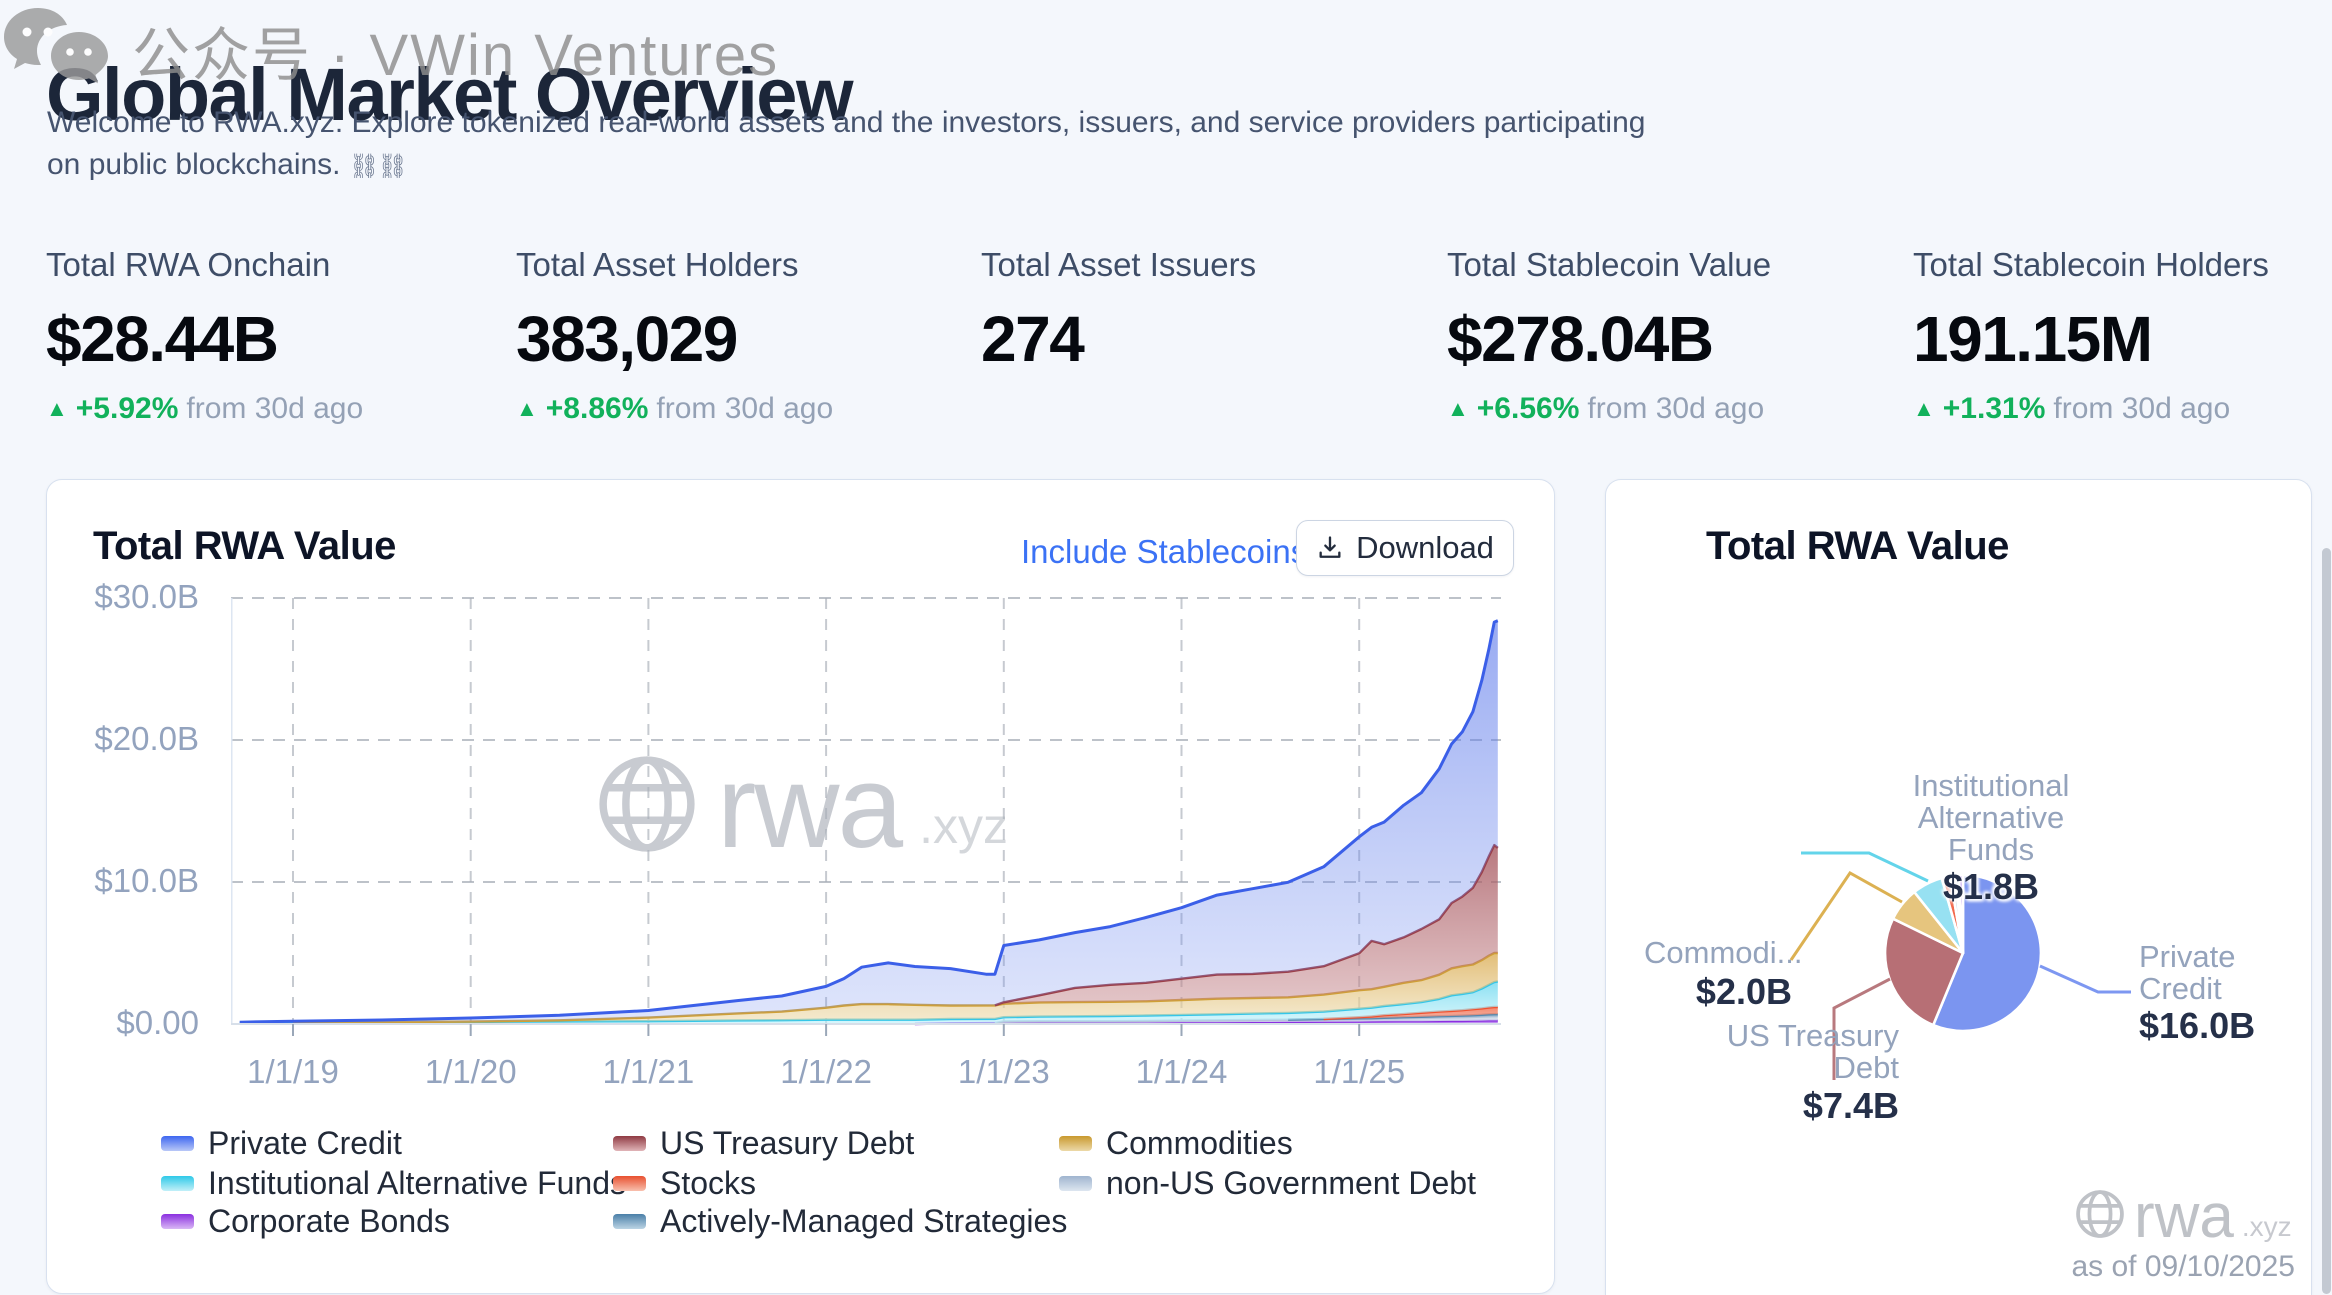 The image size is (2332, 1295). I want to click on rwa-watermark-corner: rwa .xyz, so click(2183, 1216).